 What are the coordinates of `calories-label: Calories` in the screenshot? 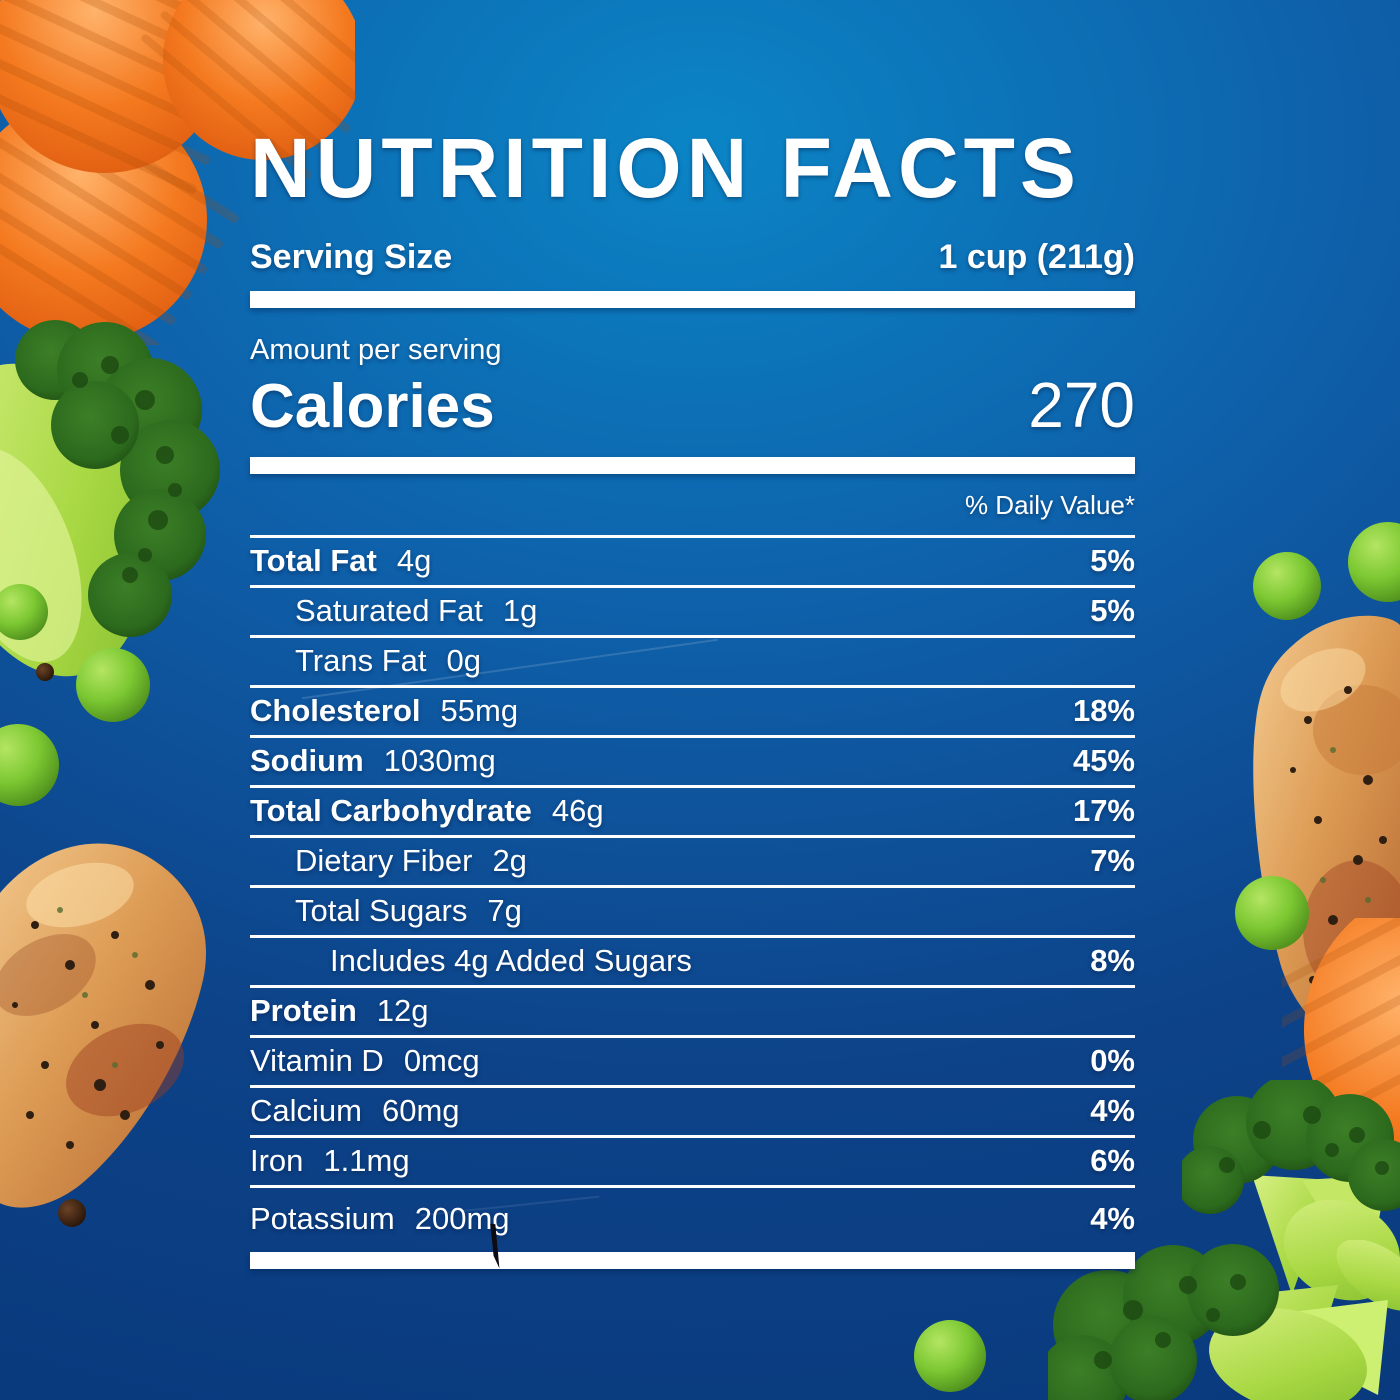 It's located at (372, 406).